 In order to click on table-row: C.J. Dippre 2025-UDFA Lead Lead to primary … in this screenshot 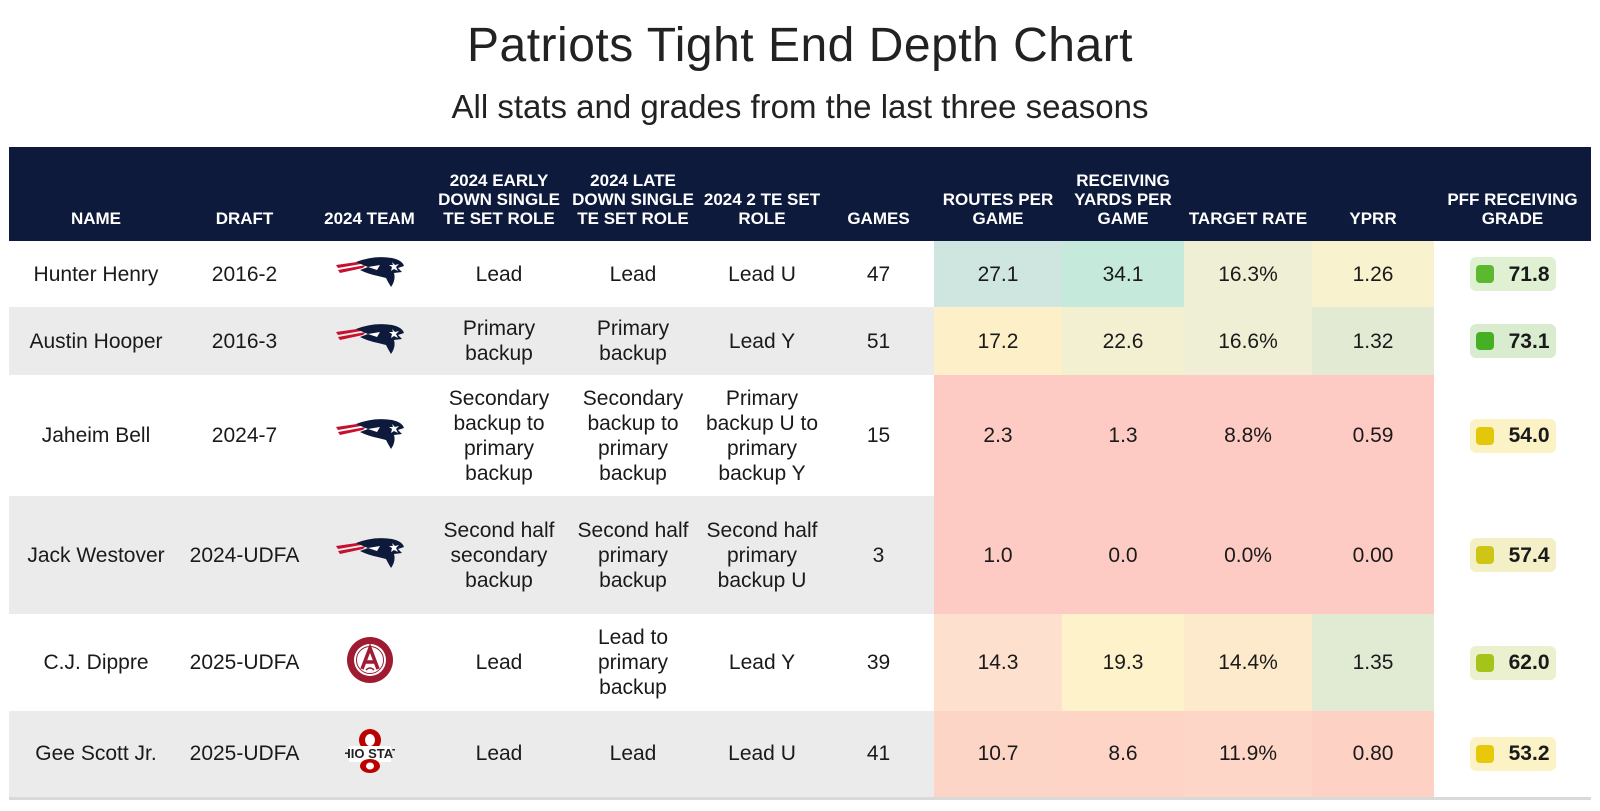, I will do `click(800, 662)`.